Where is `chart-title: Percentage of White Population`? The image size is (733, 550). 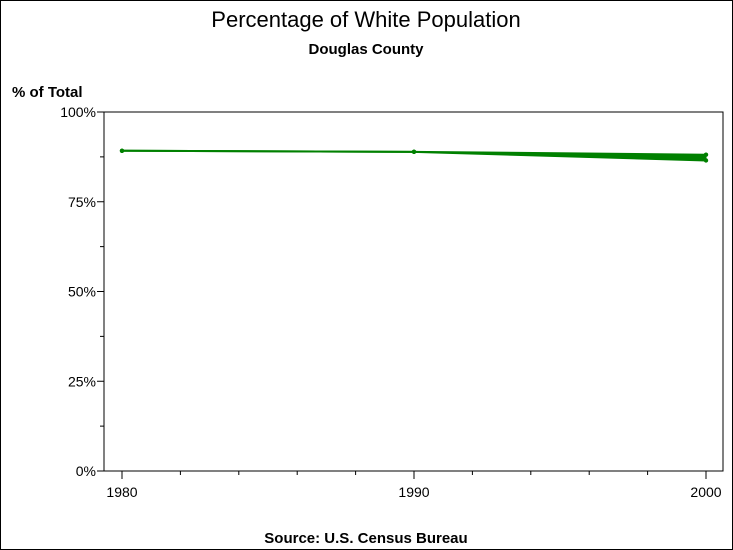
chart-title: Percentage of White Population is located at coordinates (365, 19).